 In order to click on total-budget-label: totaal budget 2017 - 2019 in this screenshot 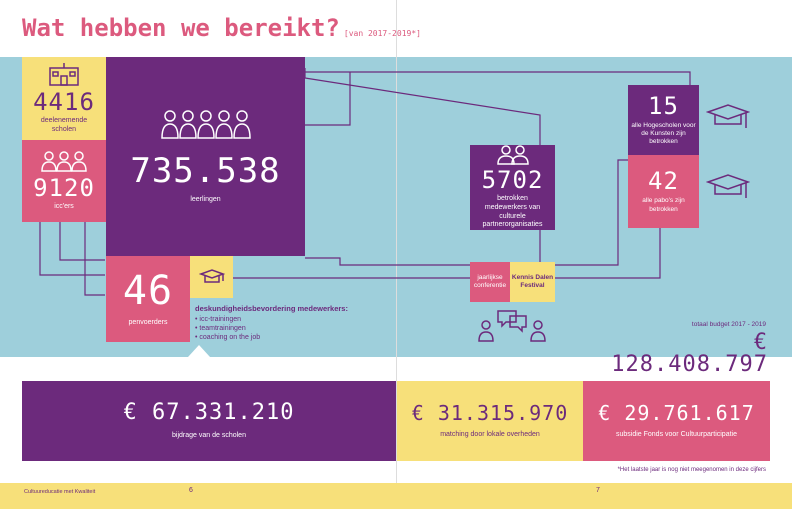, I will do `click(728, 324)`.